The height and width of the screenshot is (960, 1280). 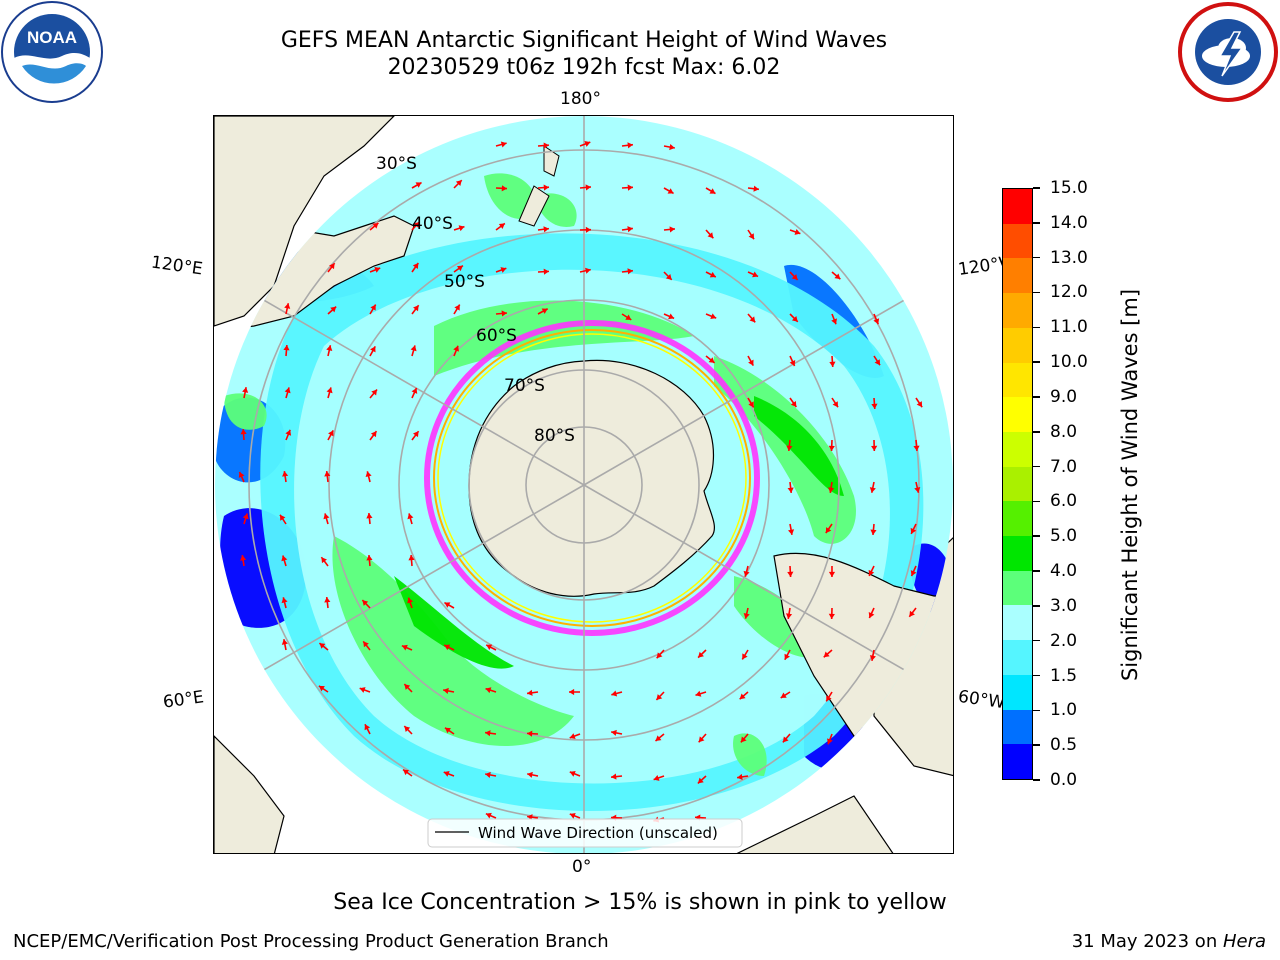 What do you see at coordinates (1130, 485) in the screenshot?
I see `colorbar-label: Significant Height of Wind Waves [m]` at bounding box center [1130, 485].